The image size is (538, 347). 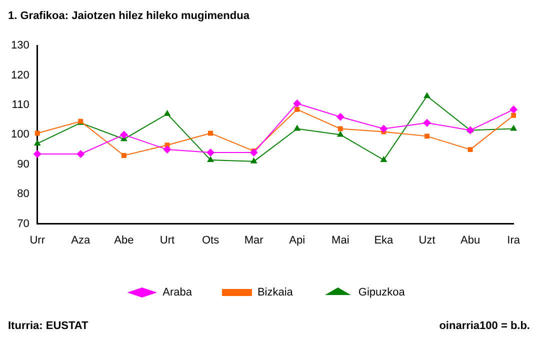 What do you see at coordinates (341, 240) in the screenshot?
I see `x-tick-label: Mai` at bounding box center [341, 240].